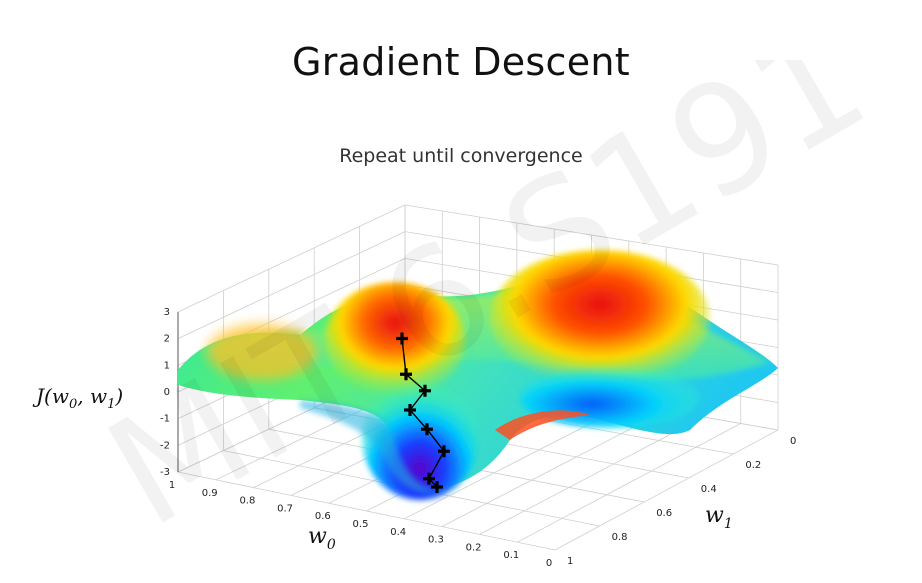  Describe the element at coordinates (172, 485) in the screenshot. I see `x-tick-label: 1` at that location.